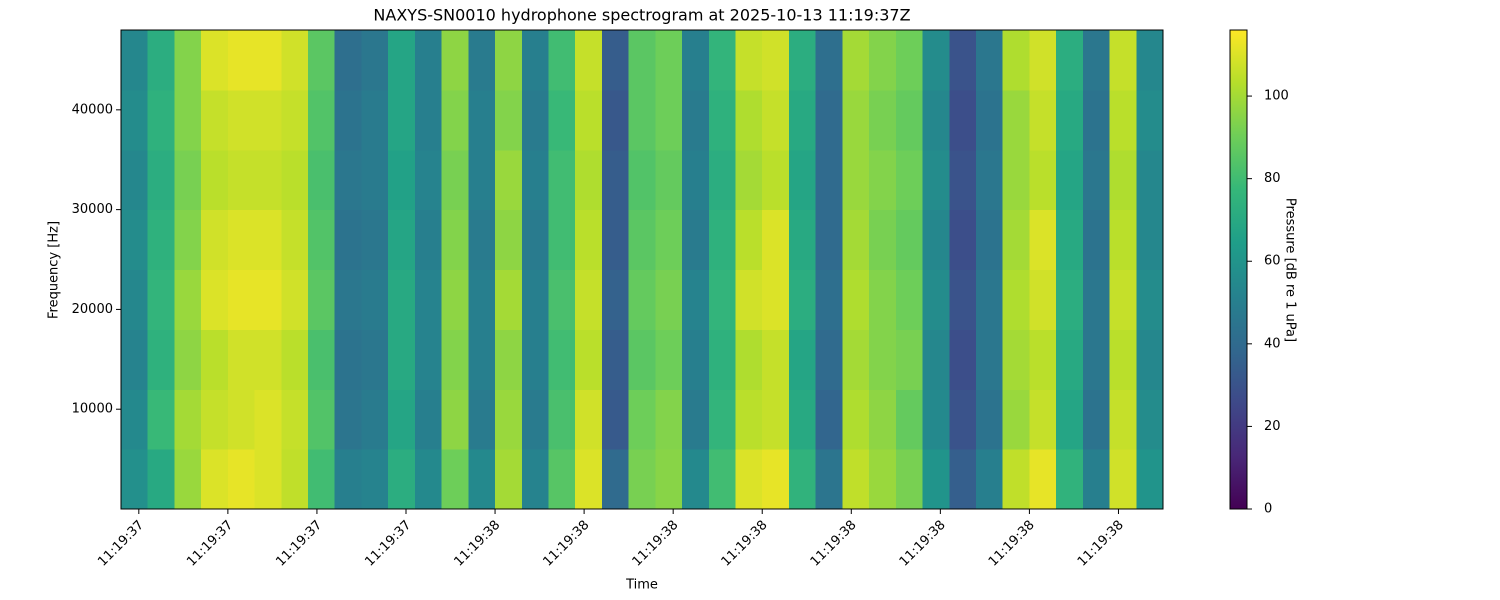 Image resolution: width=1500 pixels, height=600 pixels. Describe the element at coordinates (1268, 509) in the screenshot. I see `colorbar-tick-label: 0` at that location.